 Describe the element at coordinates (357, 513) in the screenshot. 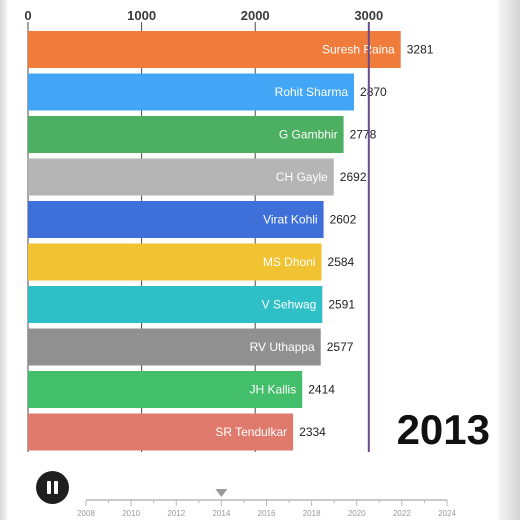

I see `timeline-year-label: 2020` at that location.